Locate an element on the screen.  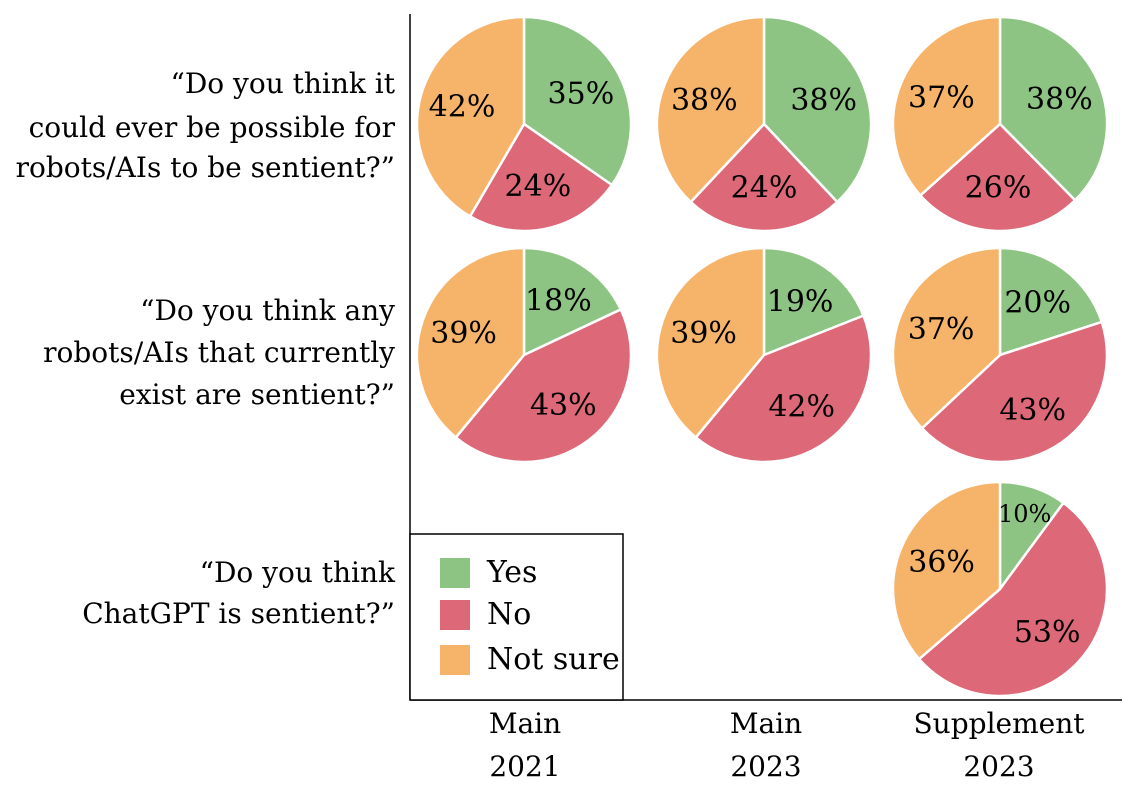
pie-r3-c3-slice-not-sure is located at coordinates (946, 570).